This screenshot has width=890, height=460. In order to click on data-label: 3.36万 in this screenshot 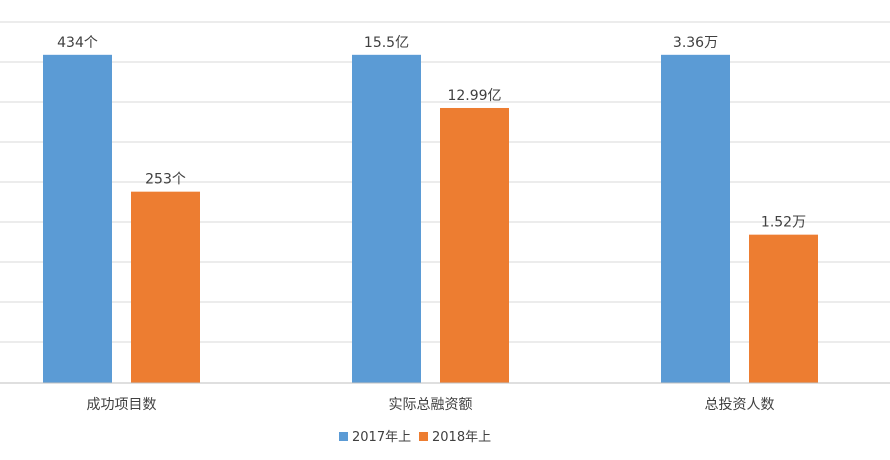, I will do `click(695, 43)`.